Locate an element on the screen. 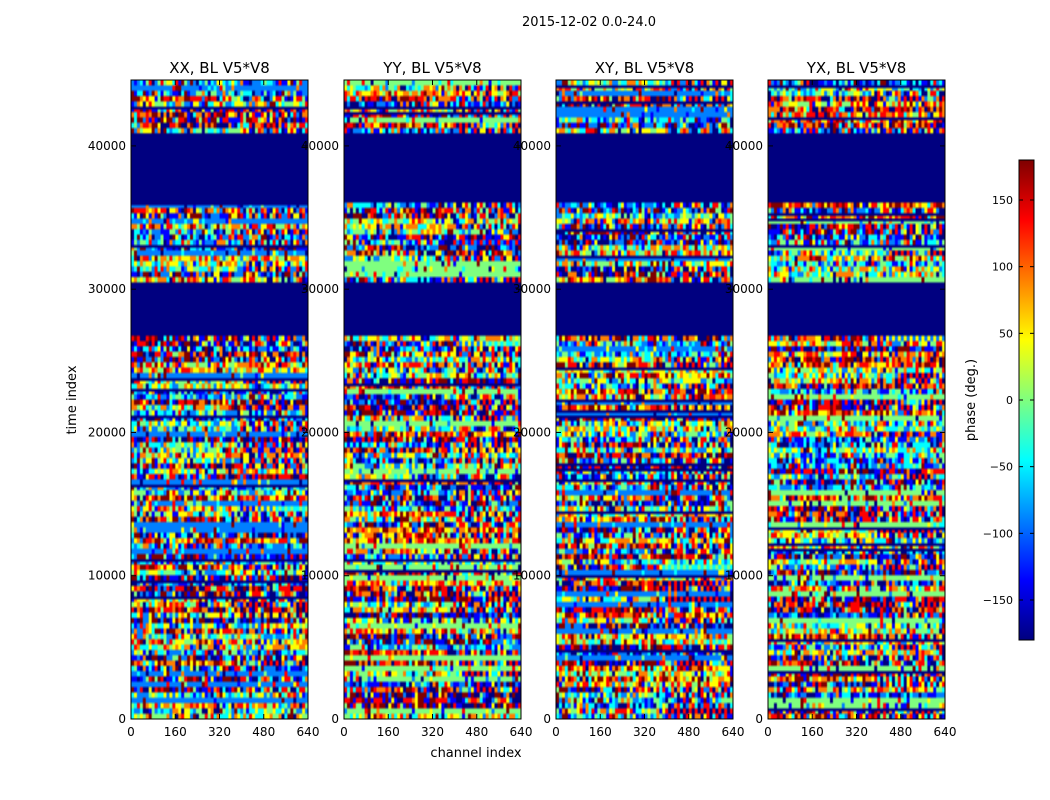 The width and height of the screenshot is (1050, 800). colorbar-tick-label: −100 is located at coordinates (998, 533).